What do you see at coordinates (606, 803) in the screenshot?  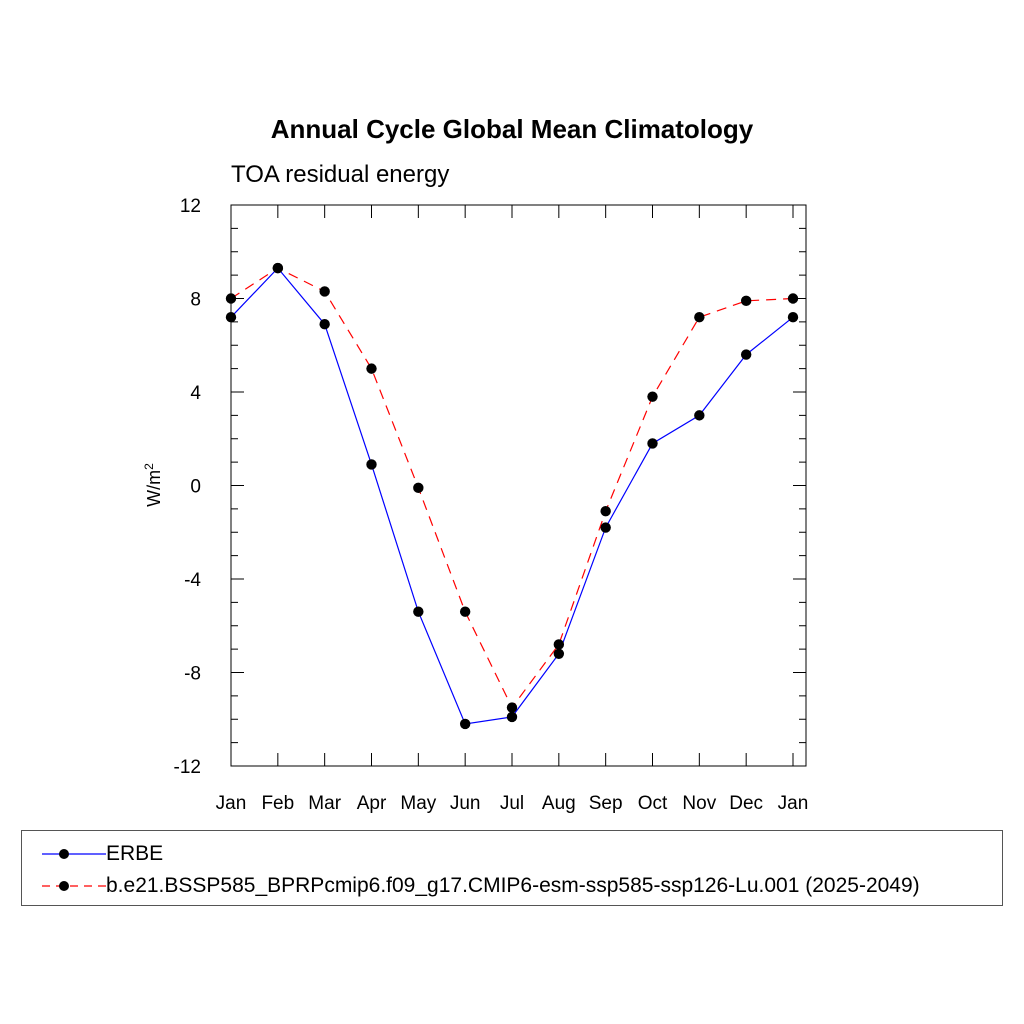 I see `x-tick-label: Sep` at bounding box center [606, 803].